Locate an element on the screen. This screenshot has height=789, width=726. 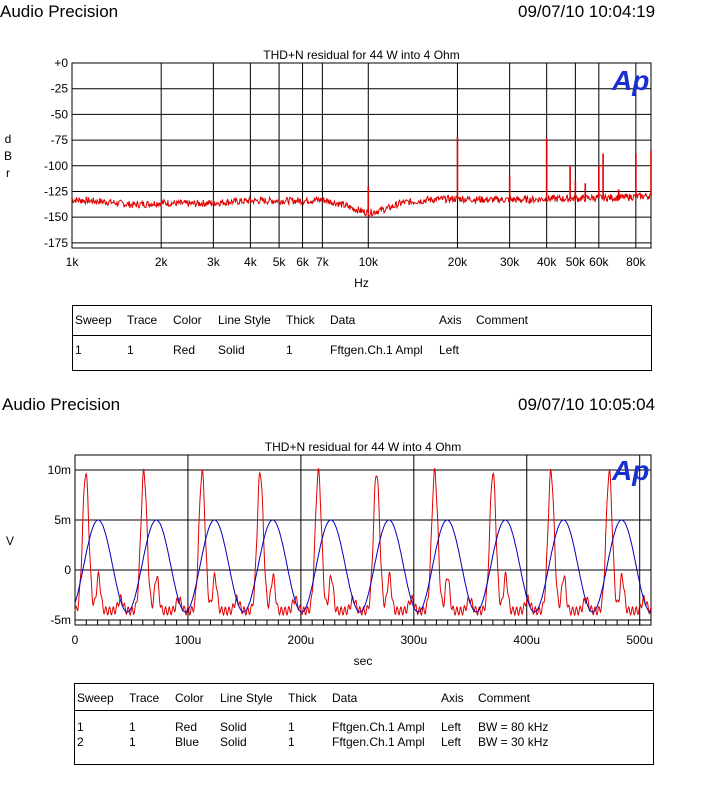
chart2-title: THD+N residual for 44 W into 4 Ohm is located at coordinates (363, 447).